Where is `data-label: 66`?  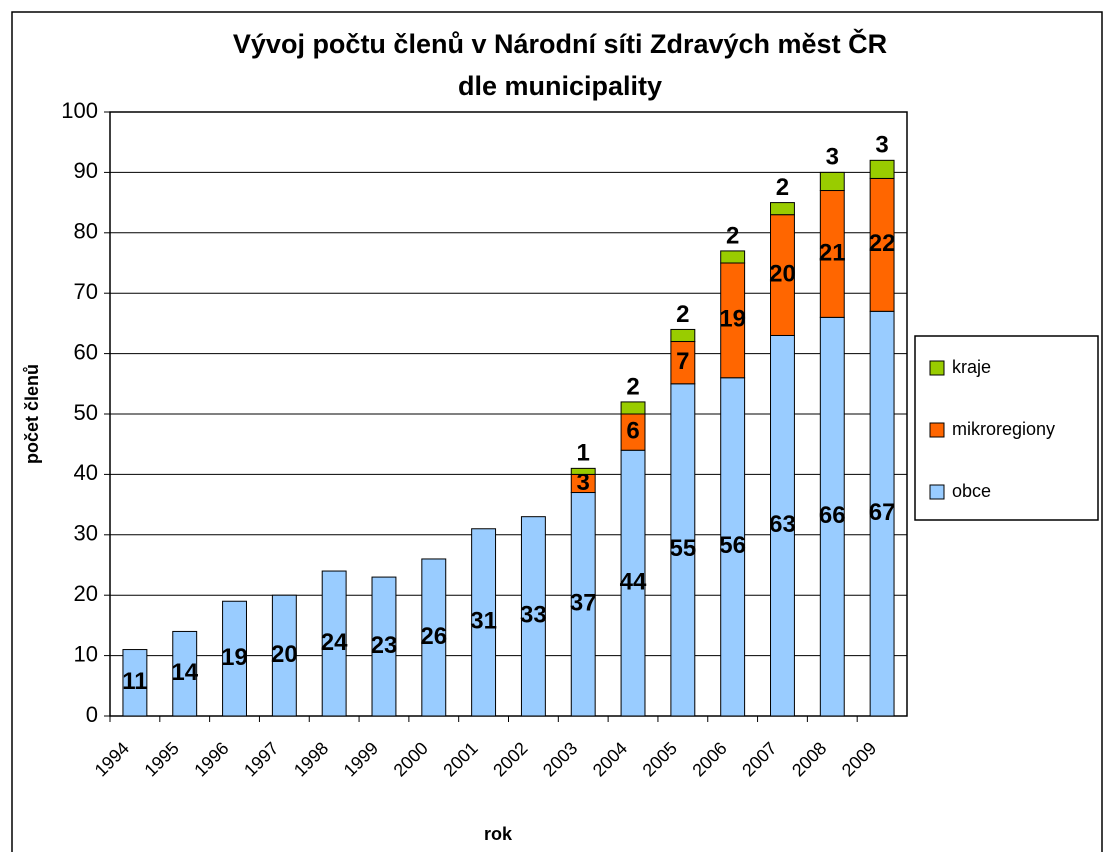
data-label: 66 is located at coordinates (832, 515).